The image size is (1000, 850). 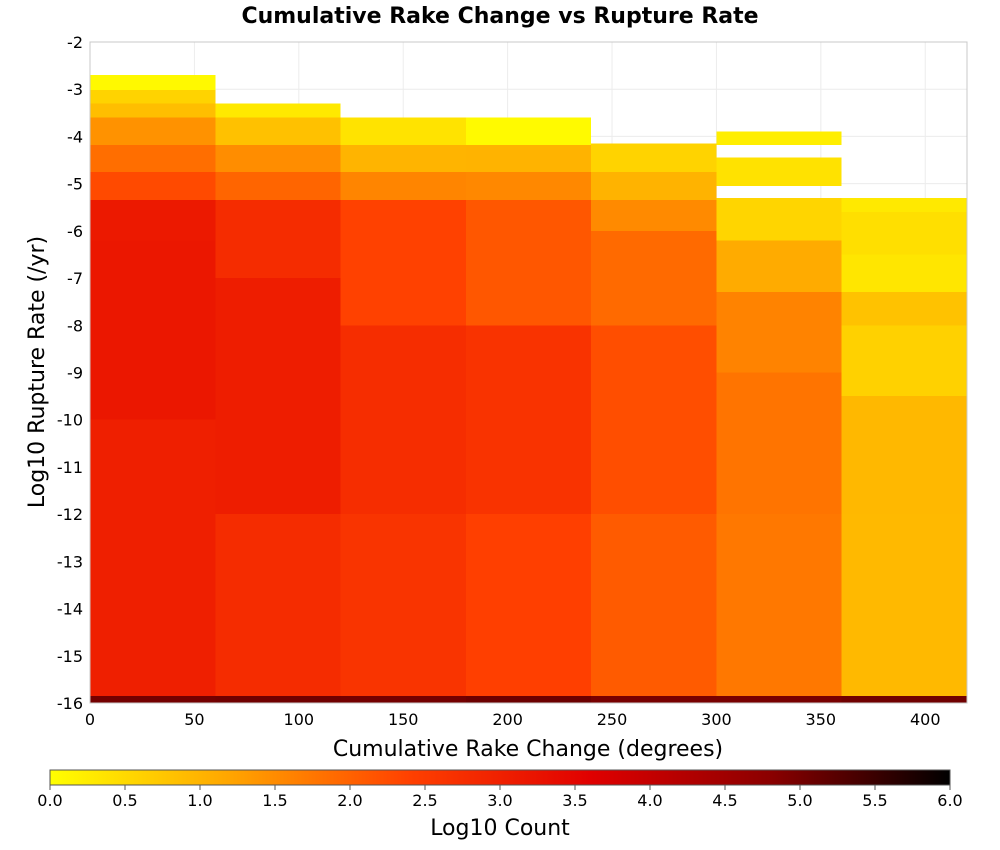 I want to click on y-tick-label: -9, so click(x=75, y=373).